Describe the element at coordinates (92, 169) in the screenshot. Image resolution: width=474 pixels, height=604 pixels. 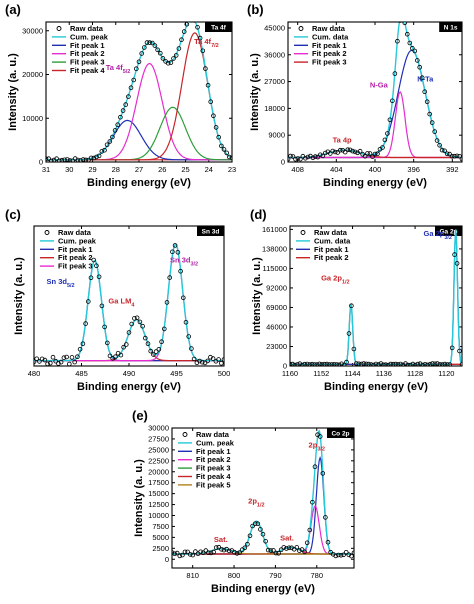
I see `x-tick-label: 29` at that location.